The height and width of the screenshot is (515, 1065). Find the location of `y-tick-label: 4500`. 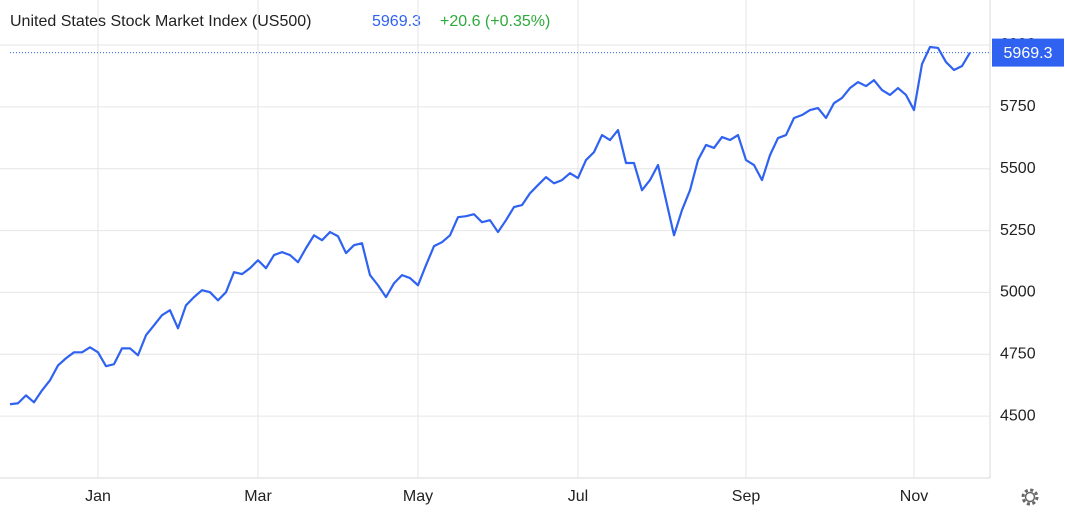

y-tick-label: 4500 is located at coordinates (1018, 415).